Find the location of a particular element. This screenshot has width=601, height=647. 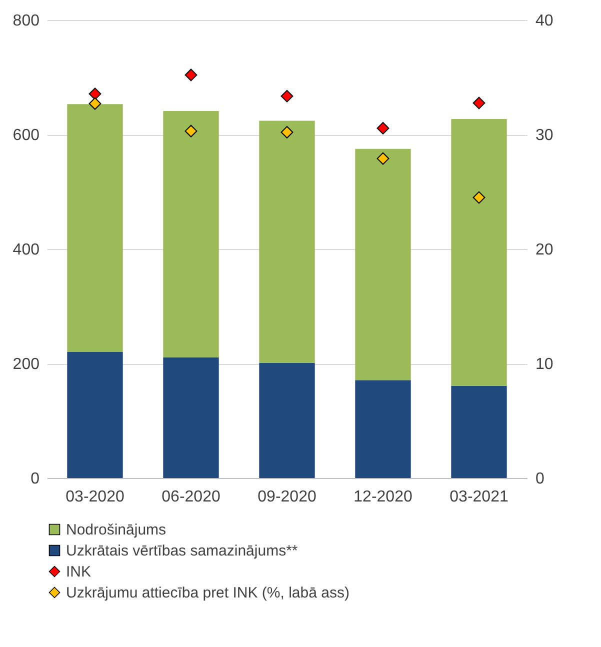

x-tick-label: 12-2020 is located at coordinates (383, 497).